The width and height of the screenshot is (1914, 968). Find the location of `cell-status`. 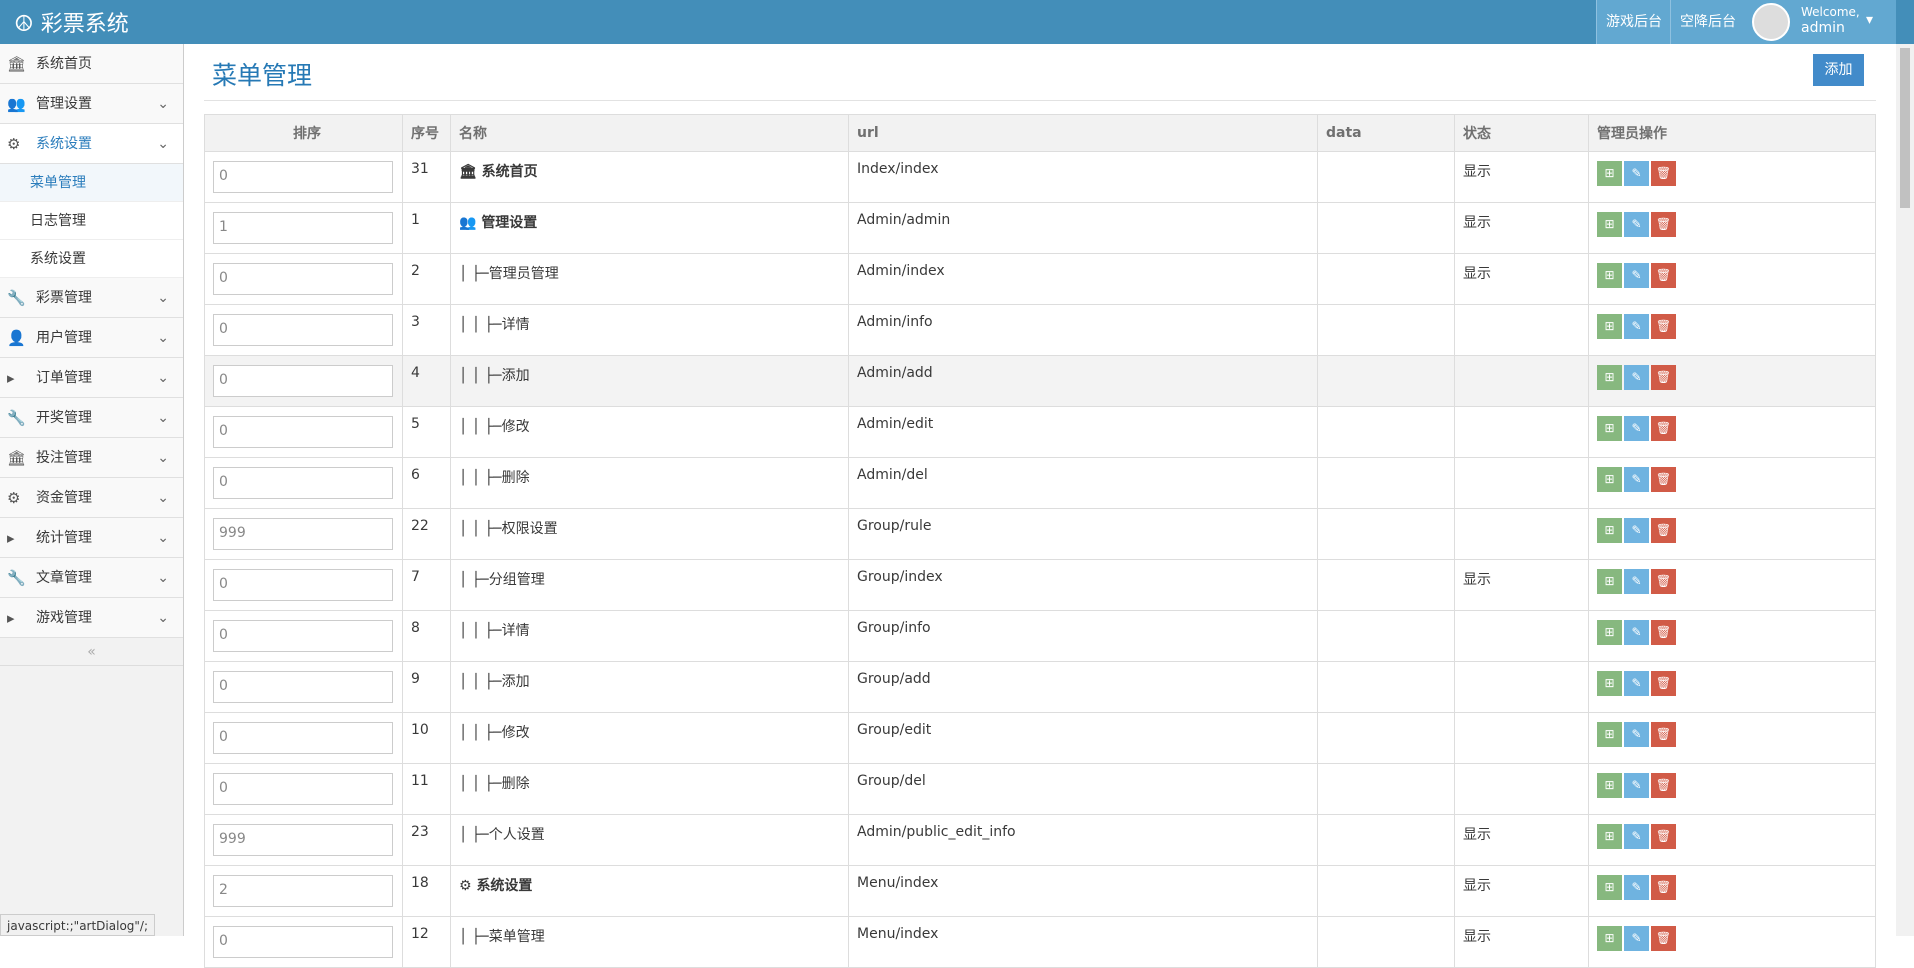

cell-status is located at coordinates (1521, 687).